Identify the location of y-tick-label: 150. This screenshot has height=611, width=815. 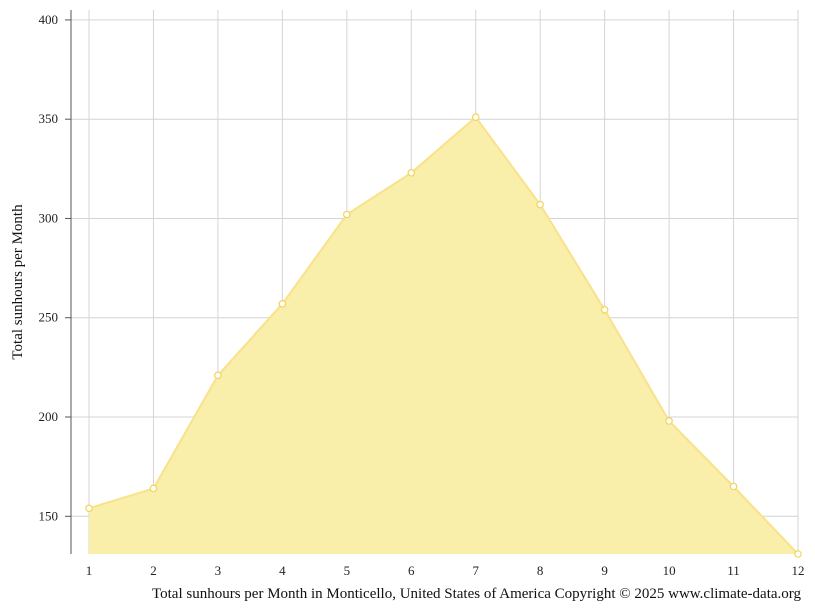
(49, 515).